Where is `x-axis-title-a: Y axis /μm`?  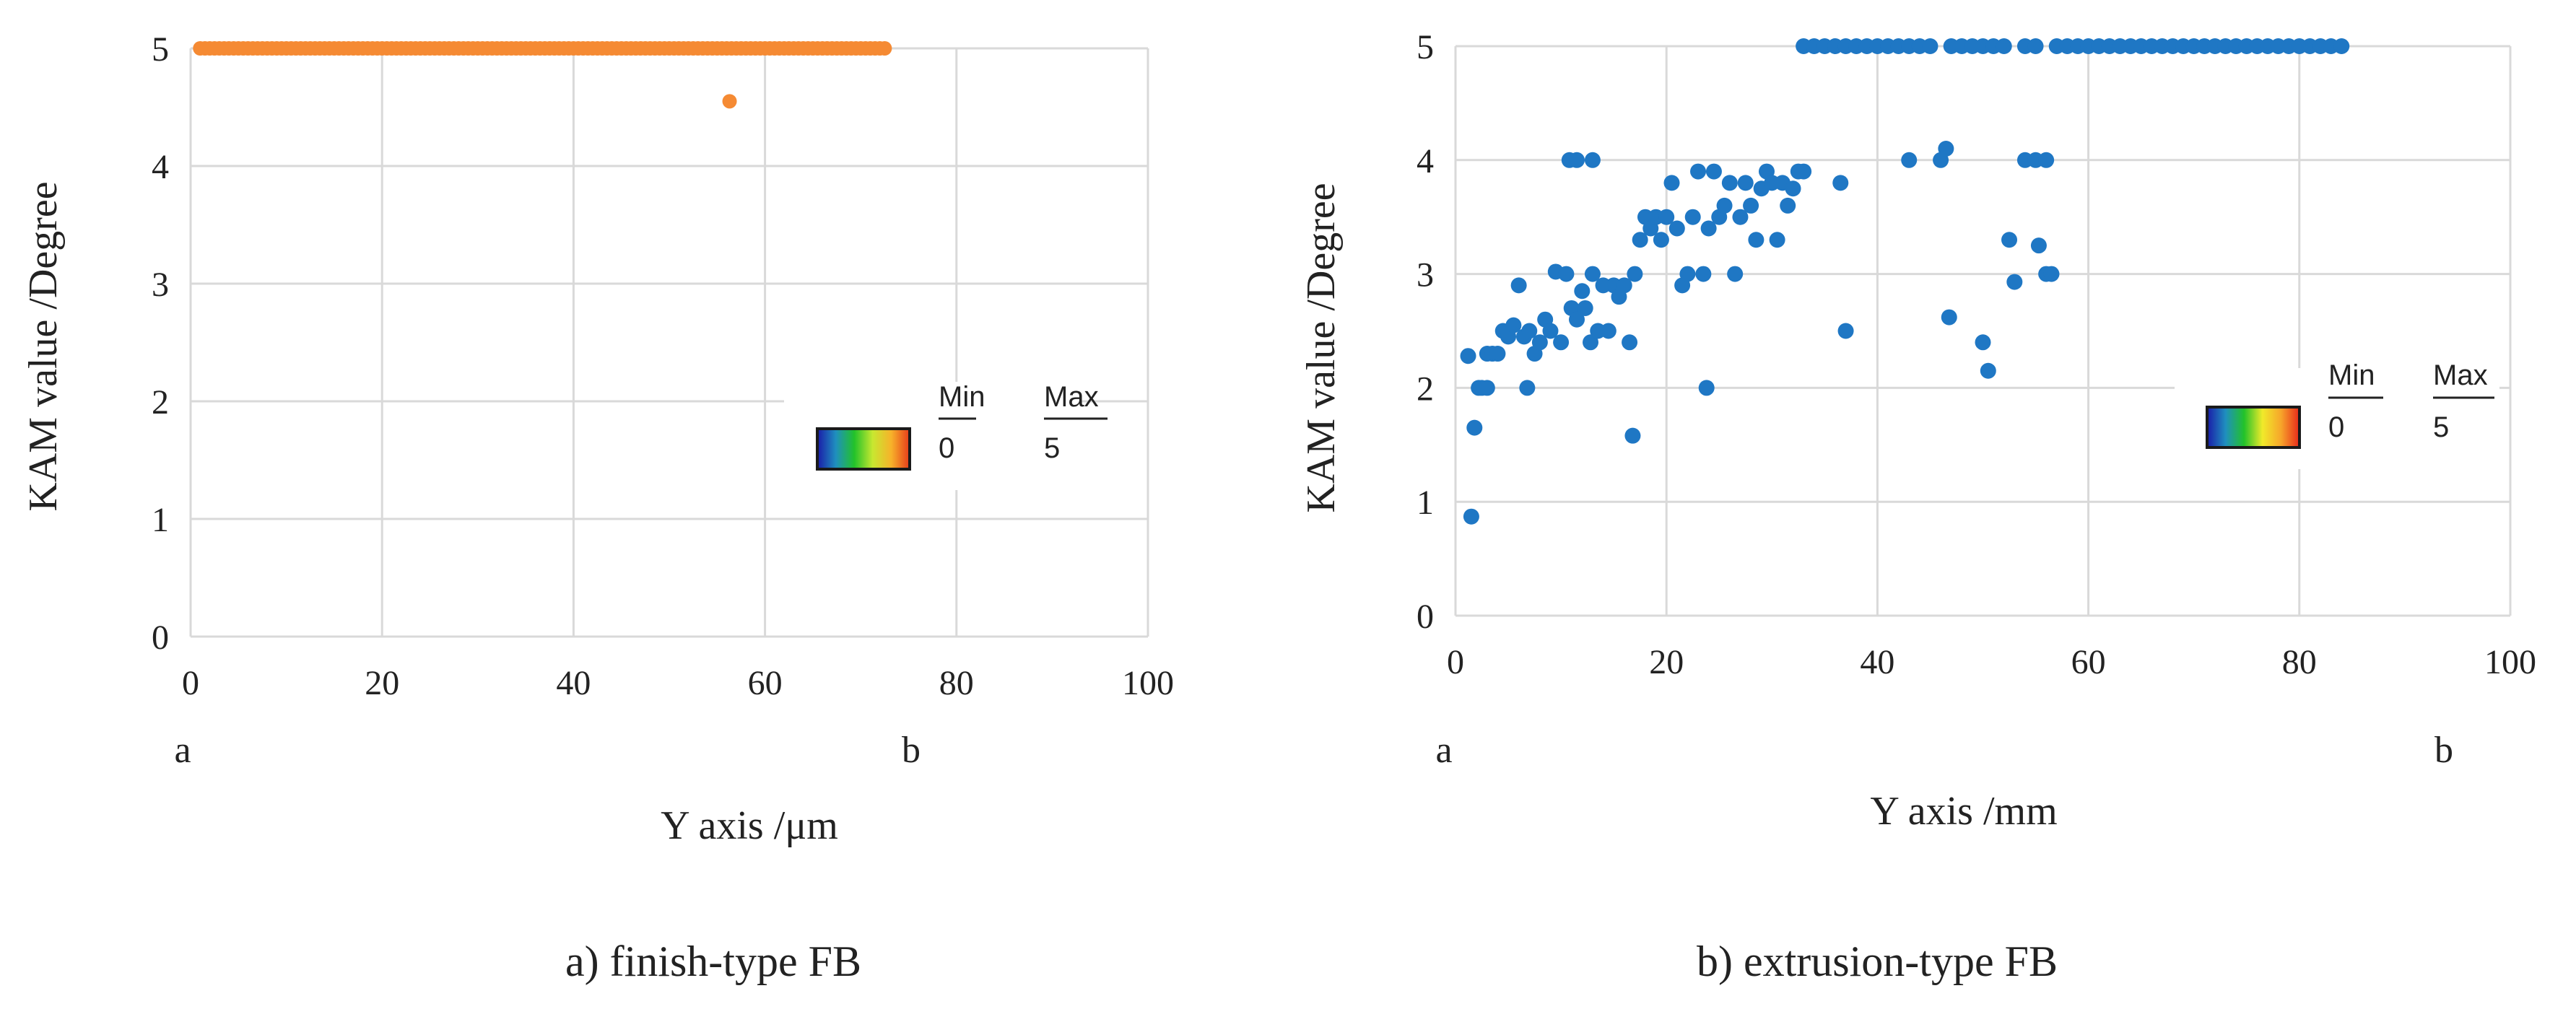 x-axis-title-a: Y axis /μm is located at coordinates (749, 825).